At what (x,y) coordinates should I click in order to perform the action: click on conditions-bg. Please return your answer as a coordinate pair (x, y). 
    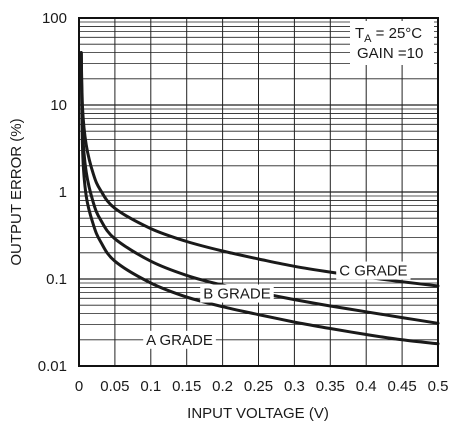
    Looking at the image, I should click on (392, 43).